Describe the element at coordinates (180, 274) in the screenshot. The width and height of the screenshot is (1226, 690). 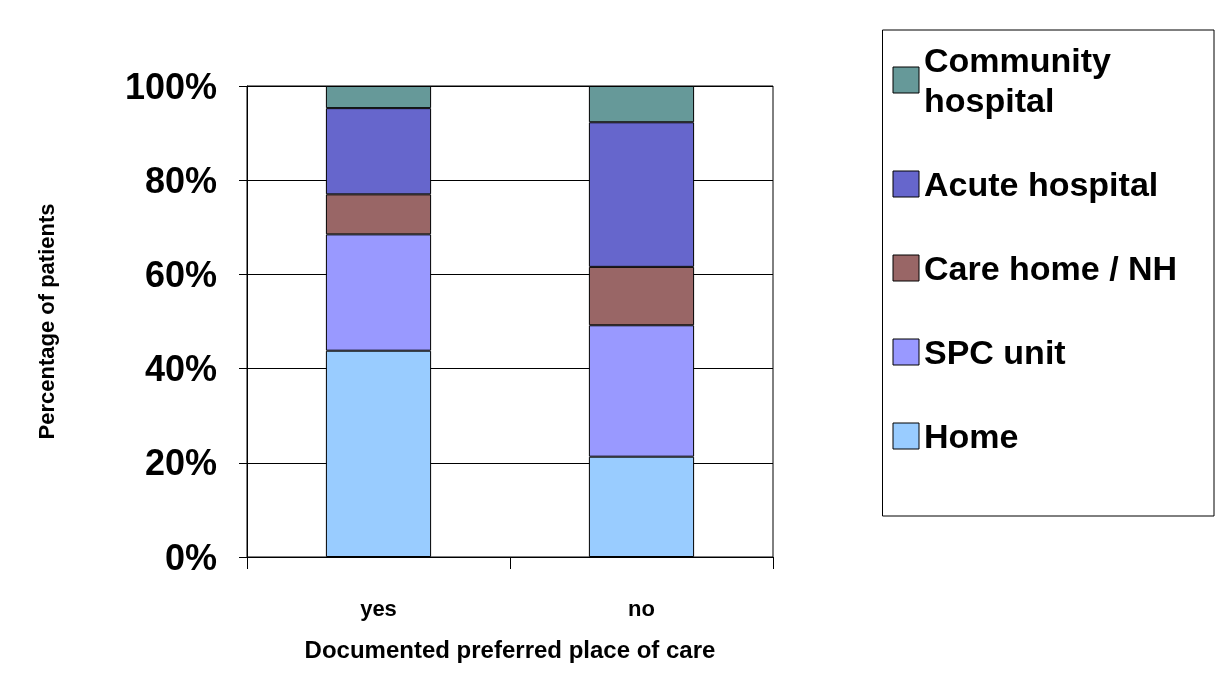
I see `y-tick-label: 60%` at that location.